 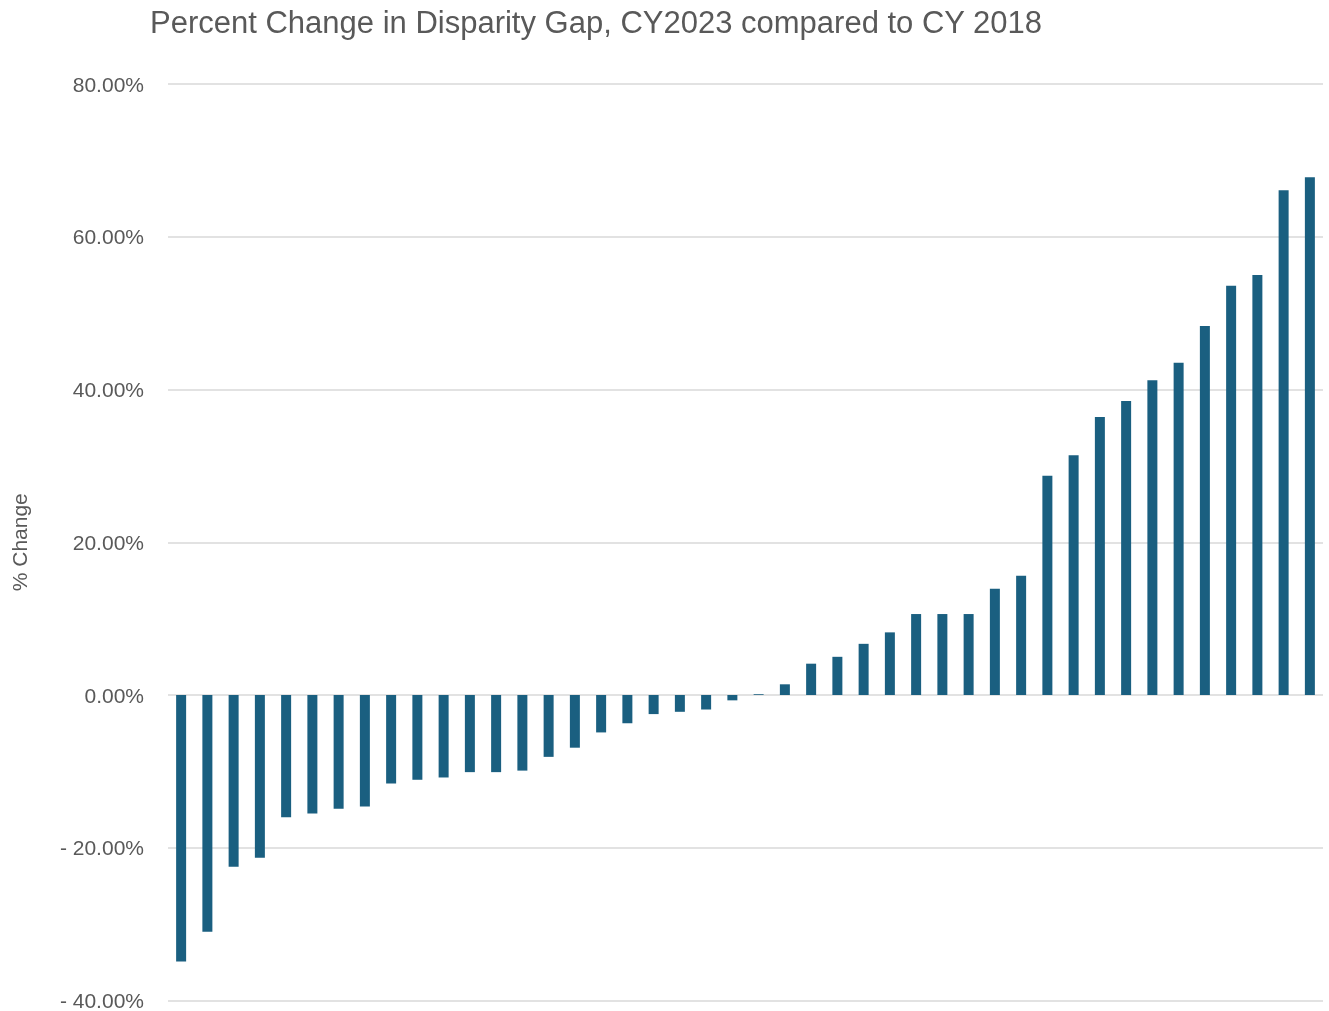 I want to click on chart-title: Percent Change in Disparity Gap, CY2023 compared to CY 2018, so click(x=596, y=22).